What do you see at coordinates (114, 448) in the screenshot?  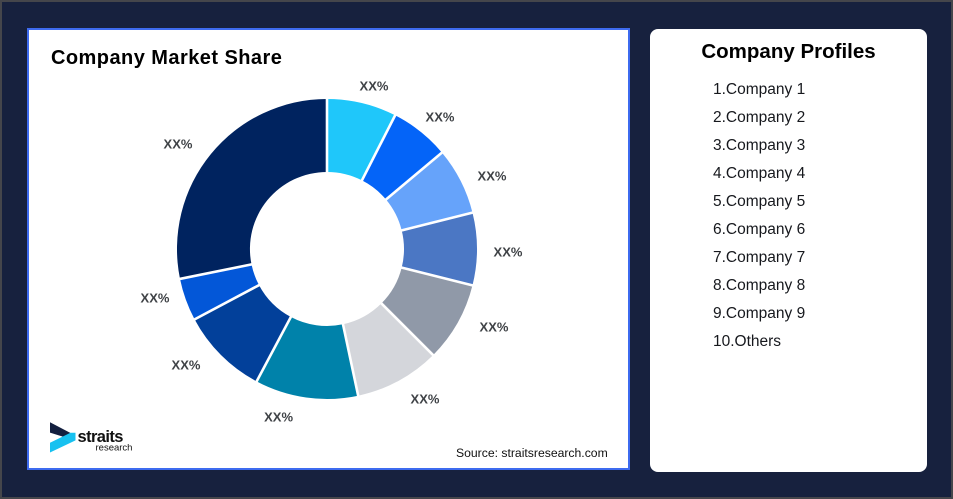 I see `svg-text: research` at bounding box center [114, 448].